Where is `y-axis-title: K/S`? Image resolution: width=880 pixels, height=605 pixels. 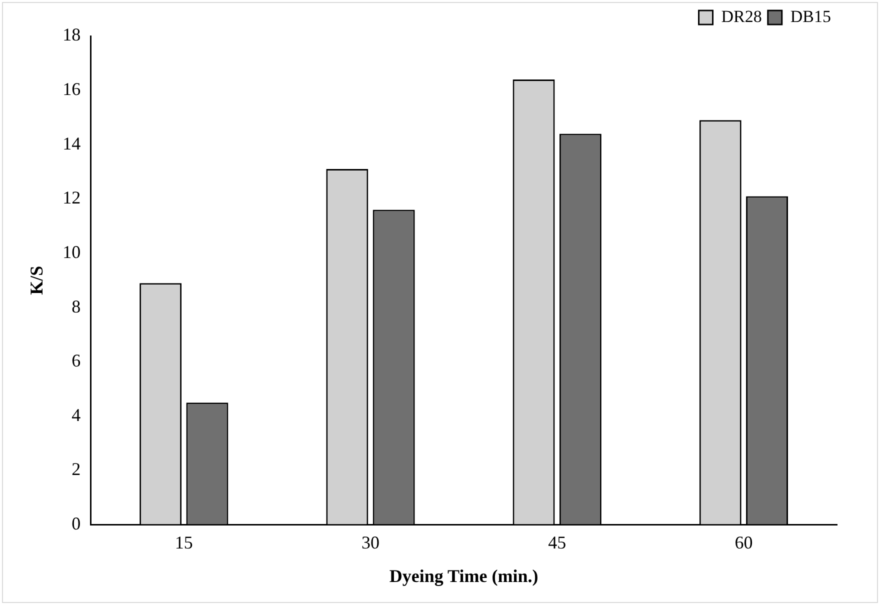
y-axis-title: K/S is located at coordinates (36, 280).